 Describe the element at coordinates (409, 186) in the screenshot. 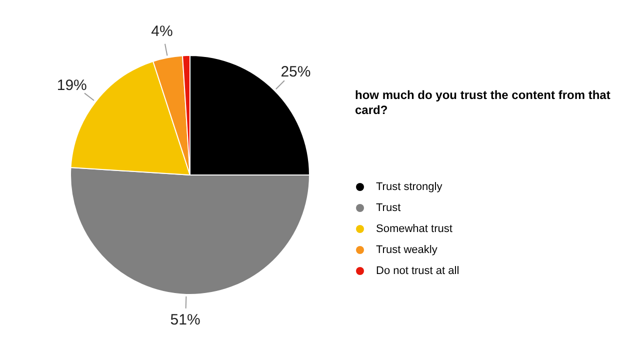

I see `legend-label: Trust strongly` at that location.